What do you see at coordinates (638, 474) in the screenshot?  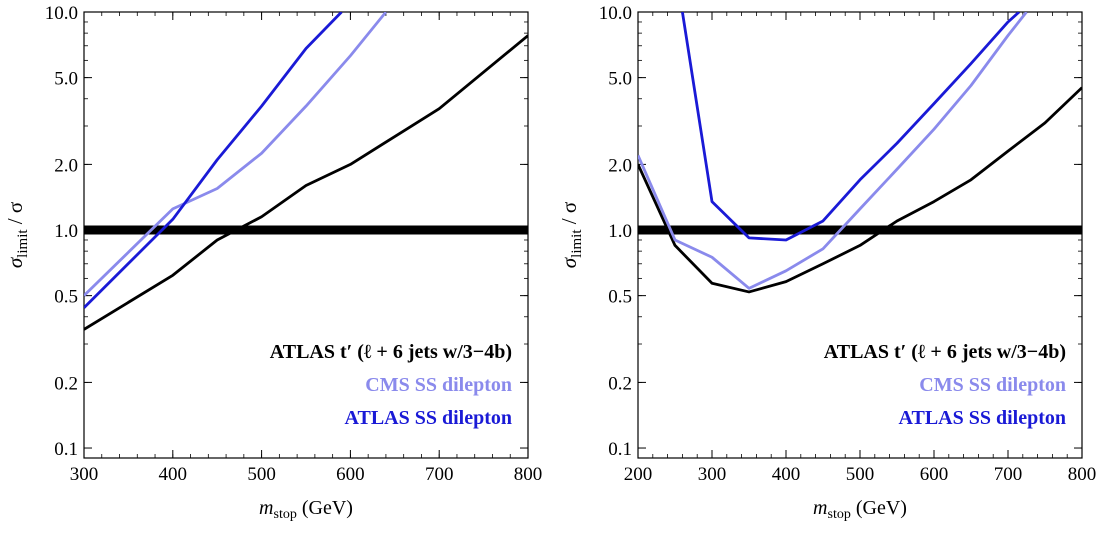 I see `x-tick-label: 200` at bounding box center [638, 474].